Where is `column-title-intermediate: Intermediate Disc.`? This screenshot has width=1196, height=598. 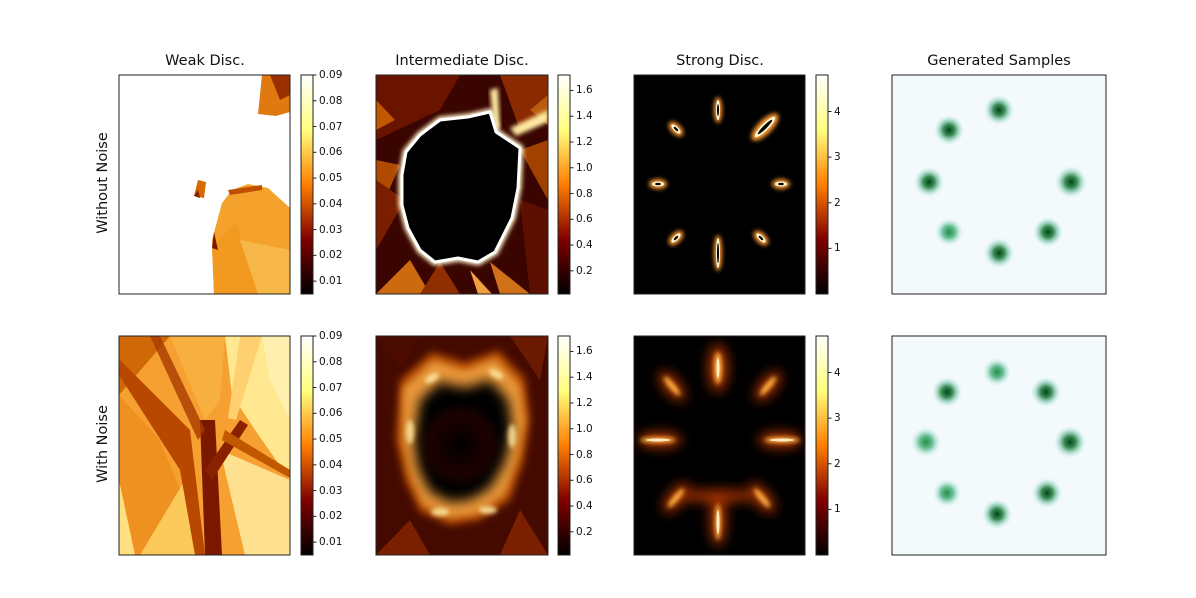
column-title-intermediate: Intermediate Disc. is located at coordinates (462, 61).